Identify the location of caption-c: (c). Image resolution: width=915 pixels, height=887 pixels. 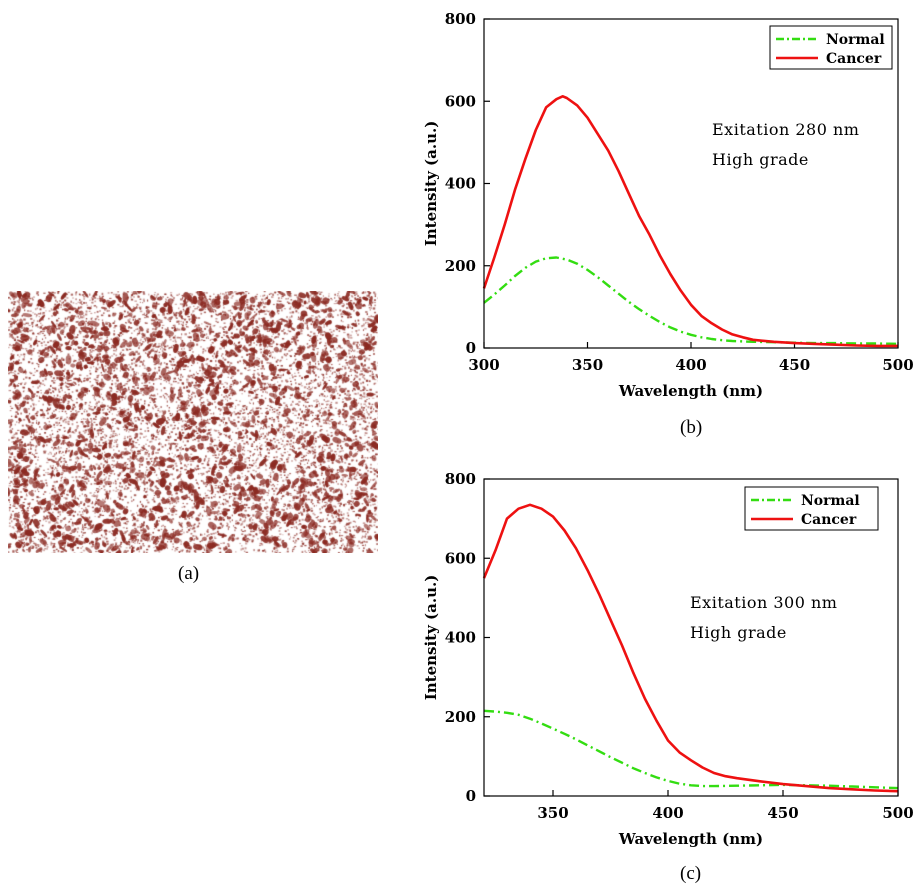
(691, 873).